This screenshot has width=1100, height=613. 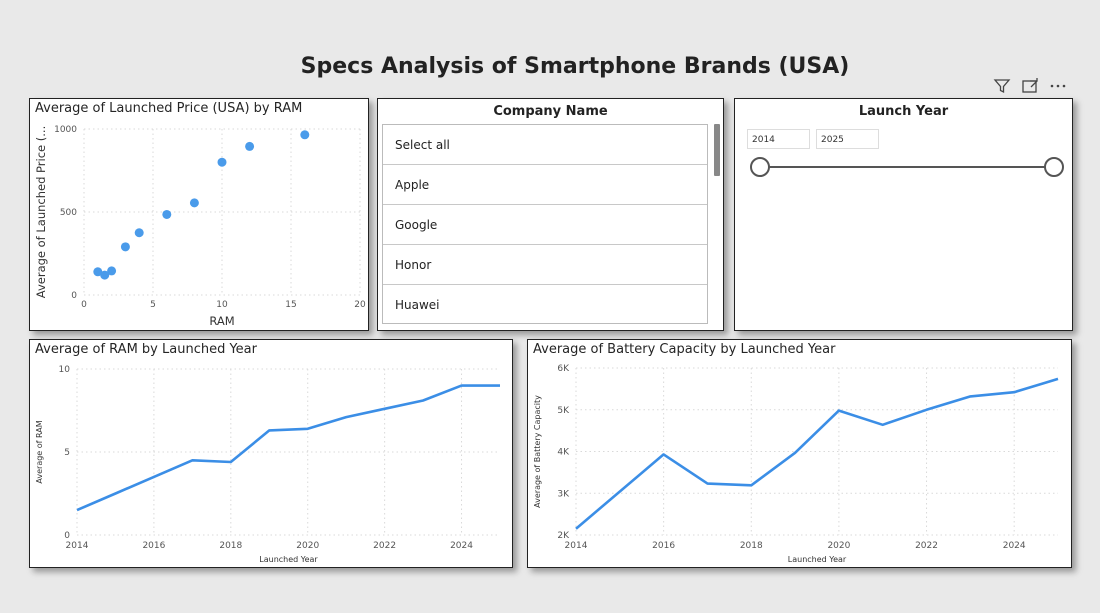 I want to click on more-options-icon, so click(x=1058, y=86).